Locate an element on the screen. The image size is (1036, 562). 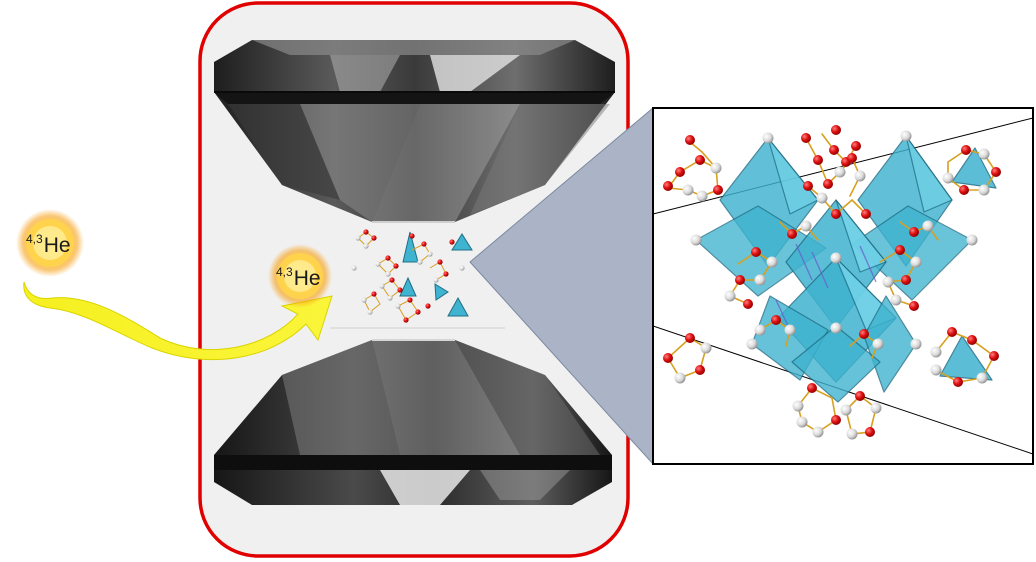
lower-diamond-anvil-icon is located at coordinates (413, 422).